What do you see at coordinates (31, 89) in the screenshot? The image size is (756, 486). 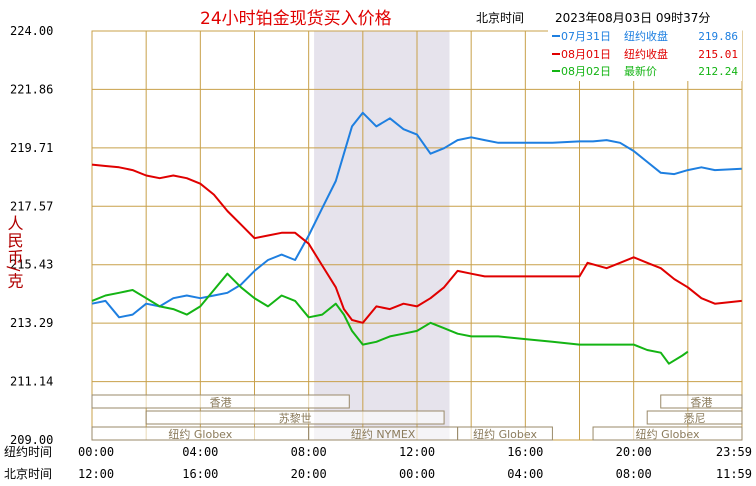 I see `y-tick-label: 221.86` at bounding box center [31, 89].